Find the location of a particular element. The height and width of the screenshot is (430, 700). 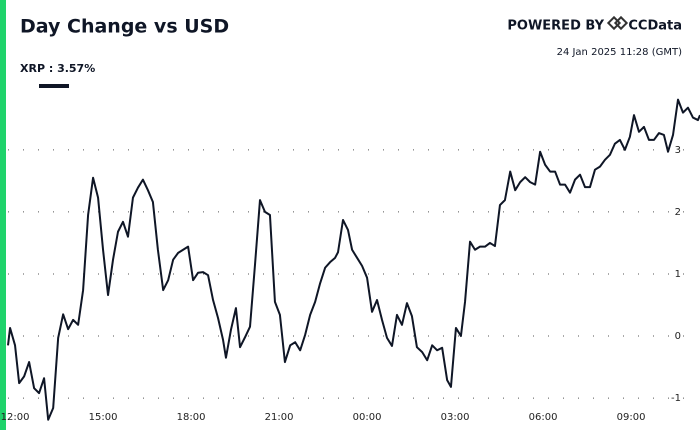

x-tick-label: 06:00 is located at coordinates (543, 417).